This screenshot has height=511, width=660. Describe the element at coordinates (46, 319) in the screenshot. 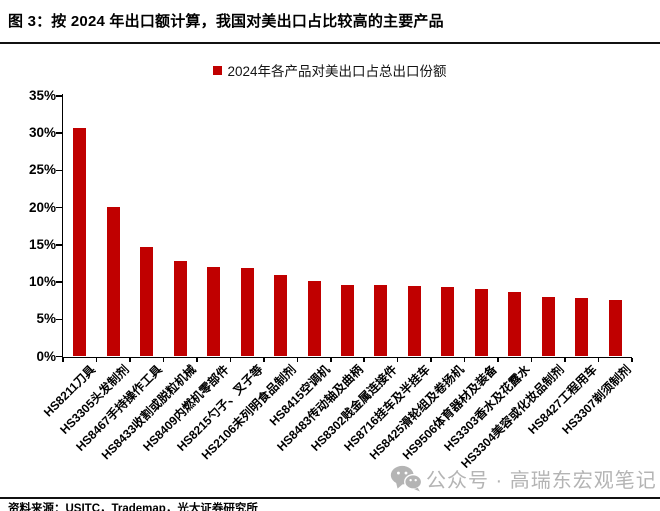

I see `y-tick-label: 5%` at that location.